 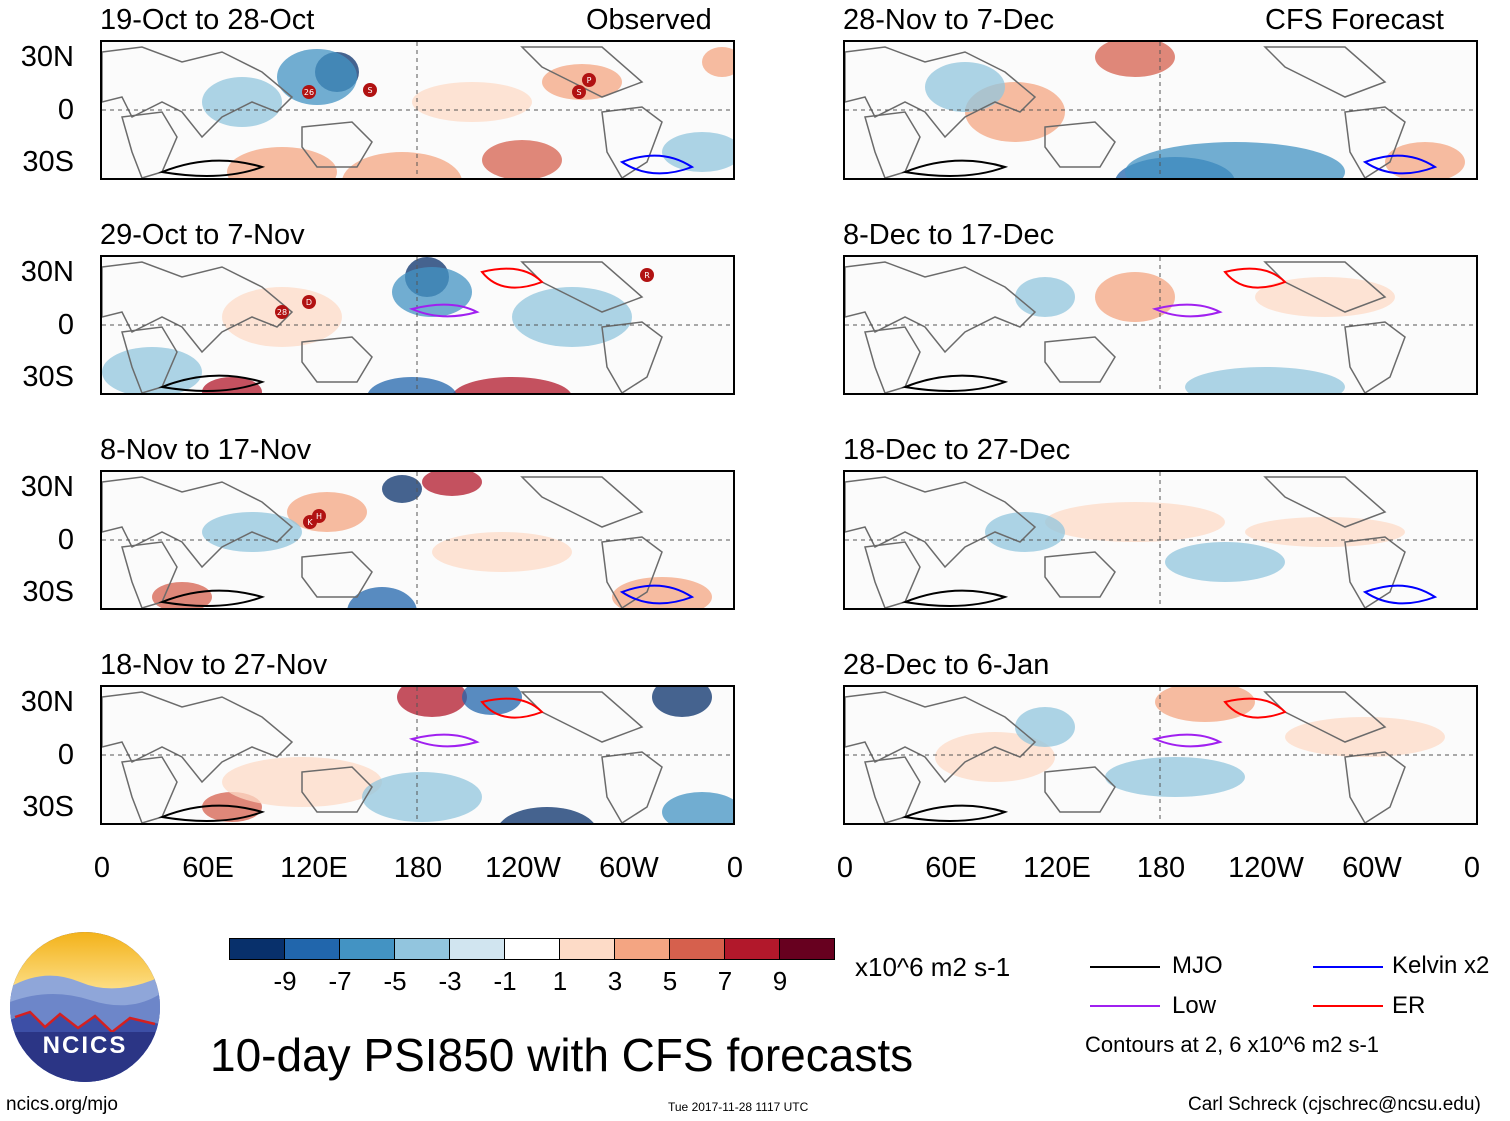 What do you see at coordinates (1232, 1044) in the screenshot?
I see `legend-note: Contours at 2, 6 x10^6 m2 s-1` at bounding box center [1232, 1044].